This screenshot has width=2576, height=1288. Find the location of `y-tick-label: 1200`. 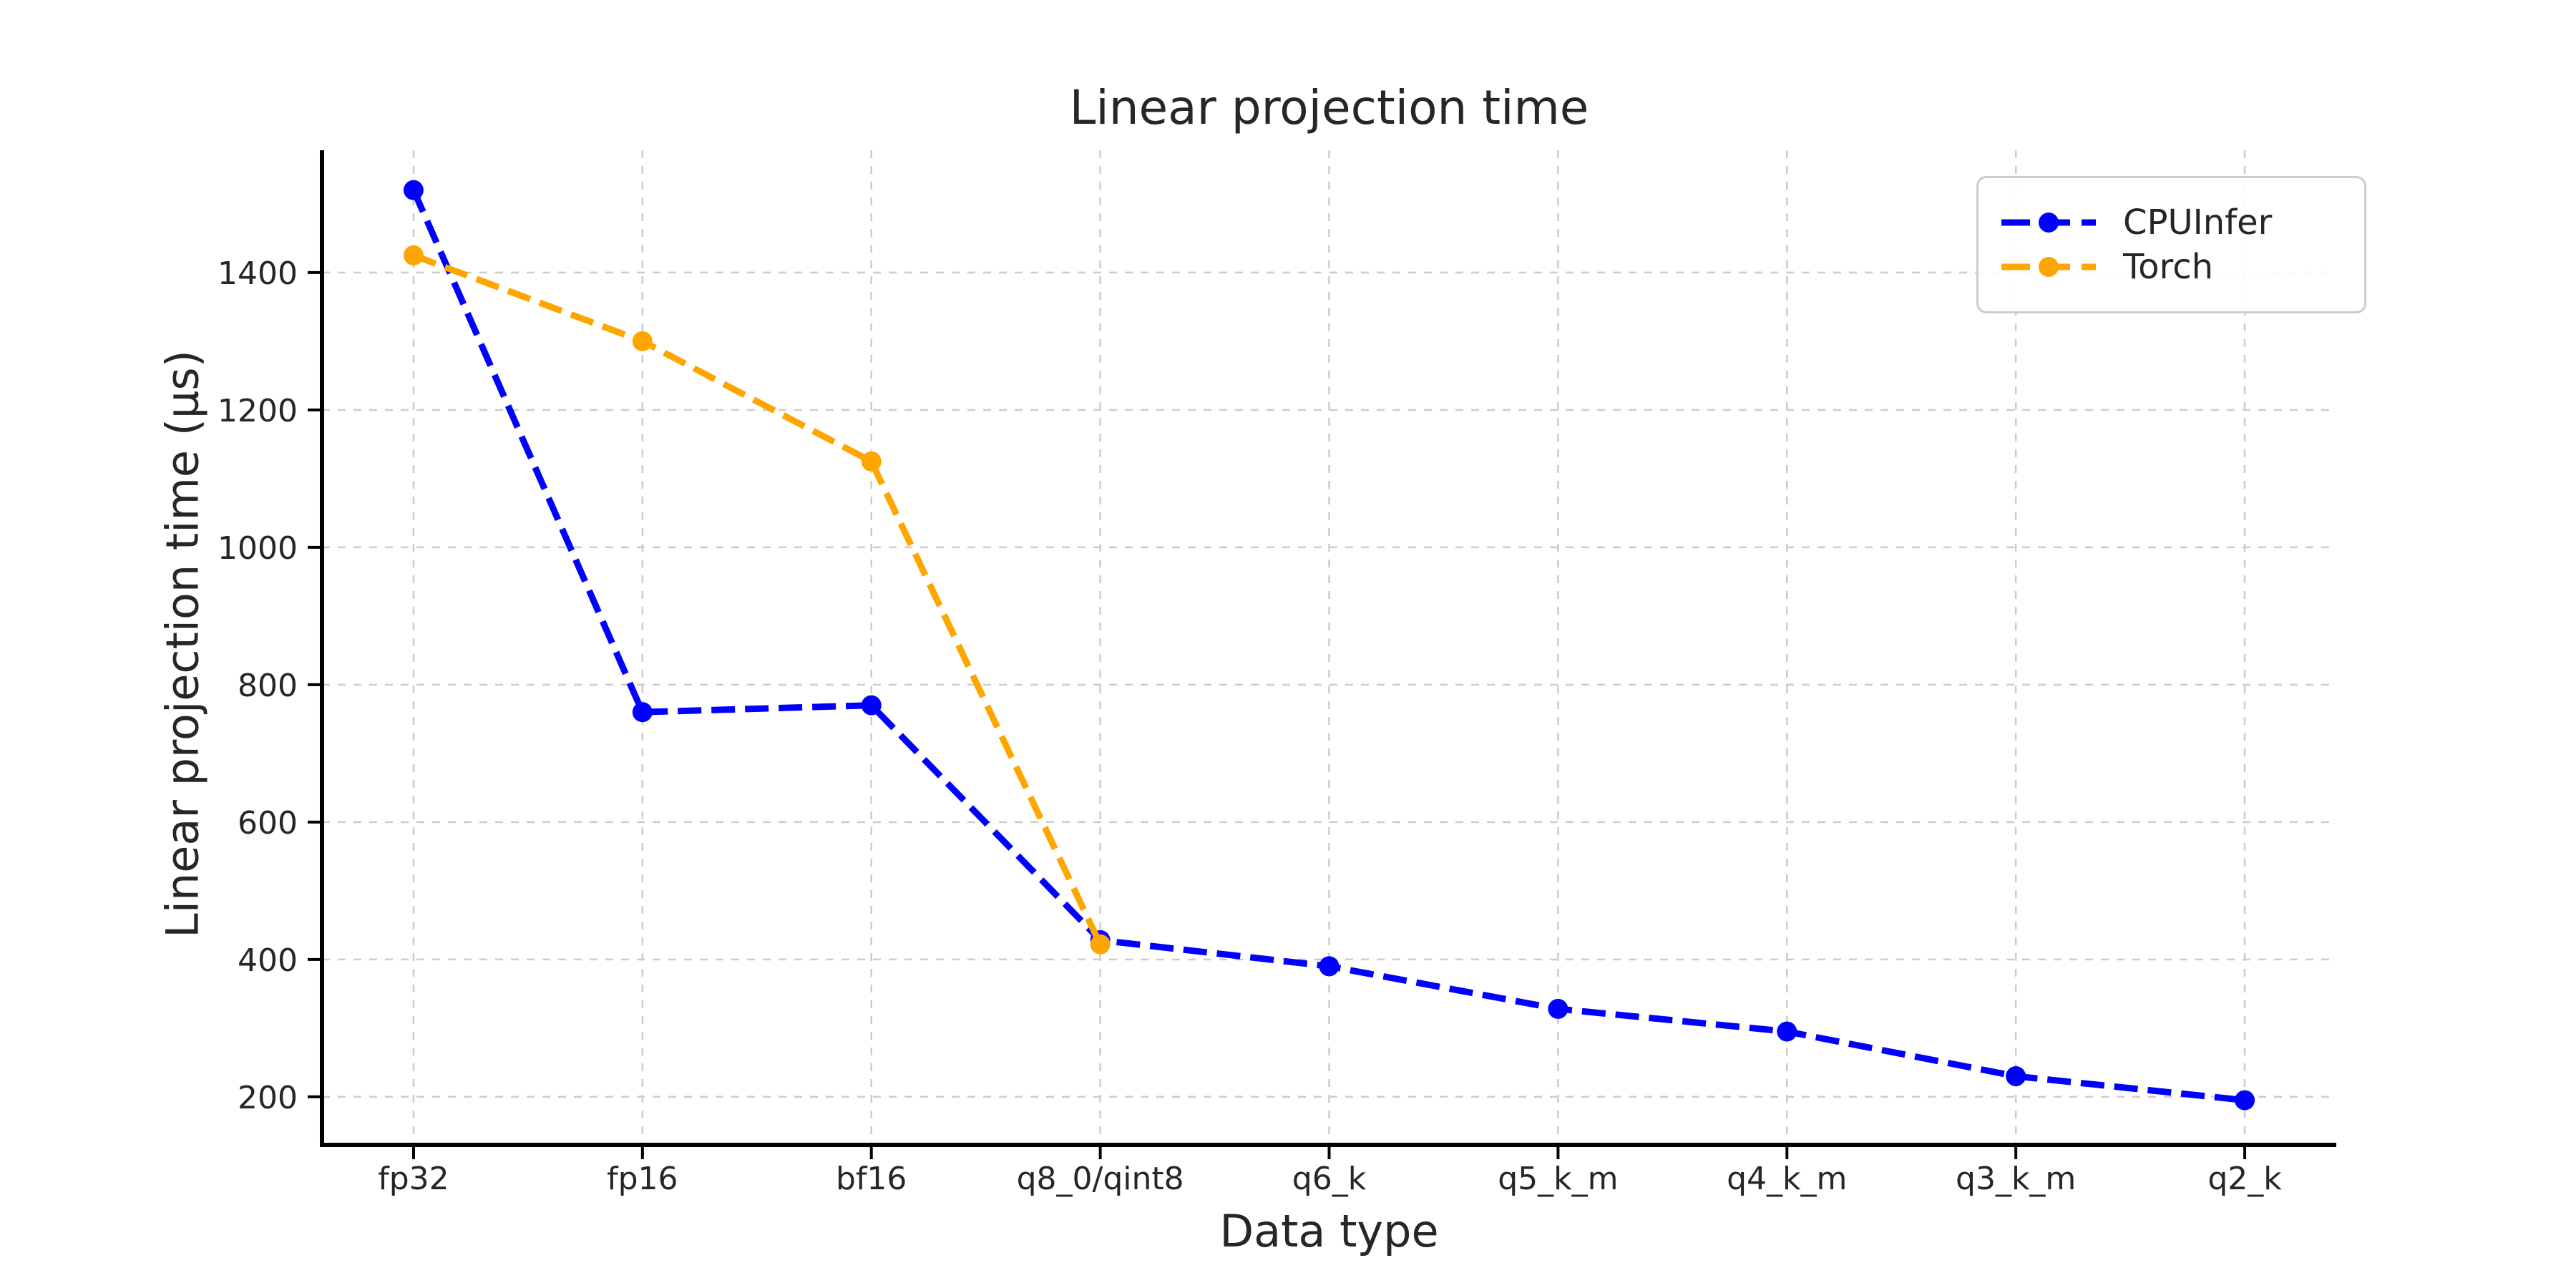

y-tick-label: 1200 is located at coordinates (258, 411).